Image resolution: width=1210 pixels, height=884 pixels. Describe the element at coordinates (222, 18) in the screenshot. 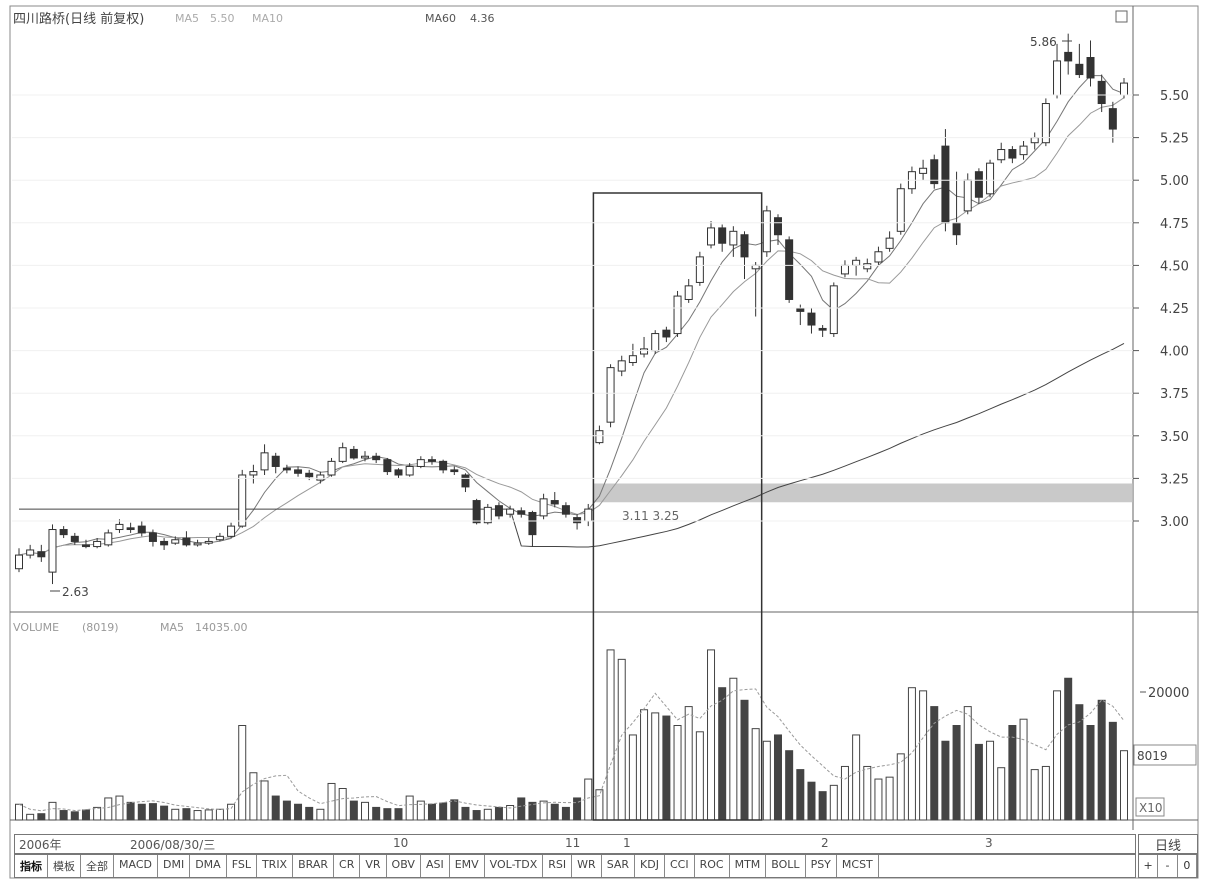

I see `ma5-value: 5.50` at that location.